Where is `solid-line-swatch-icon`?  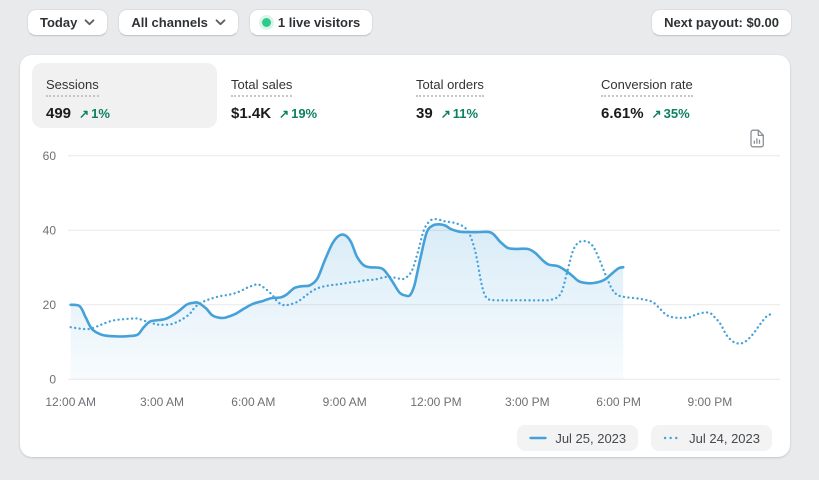
solid-line-swatch-icon is located at coordinates (538, 438).